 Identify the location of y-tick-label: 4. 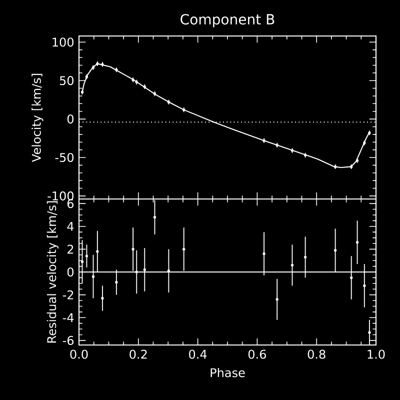
(70, 226).